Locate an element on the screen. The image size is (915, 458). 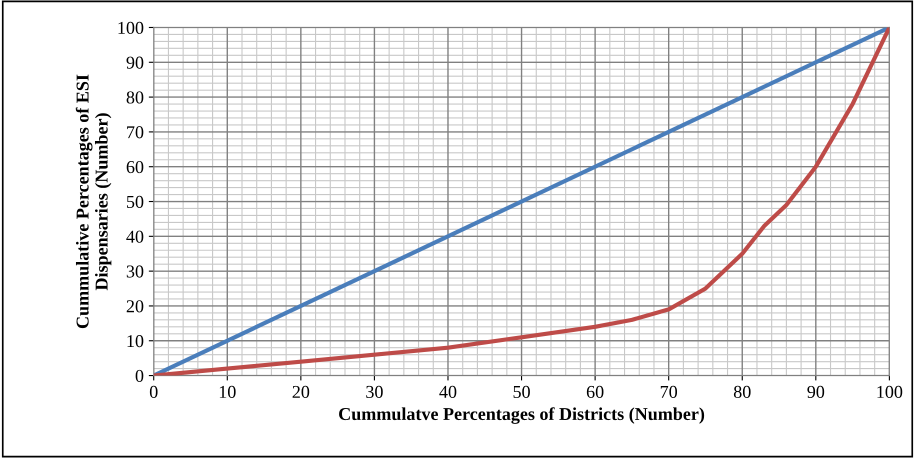
y-tick-label: 0 is located at coordinates (140, 376).